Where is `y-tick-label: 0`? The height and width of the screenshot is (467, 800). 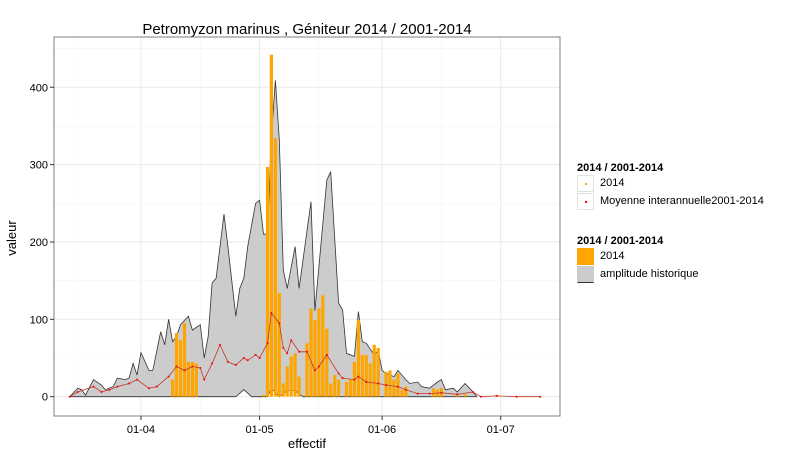
y-tick-label: 0 is located at coordinates (45, 398).